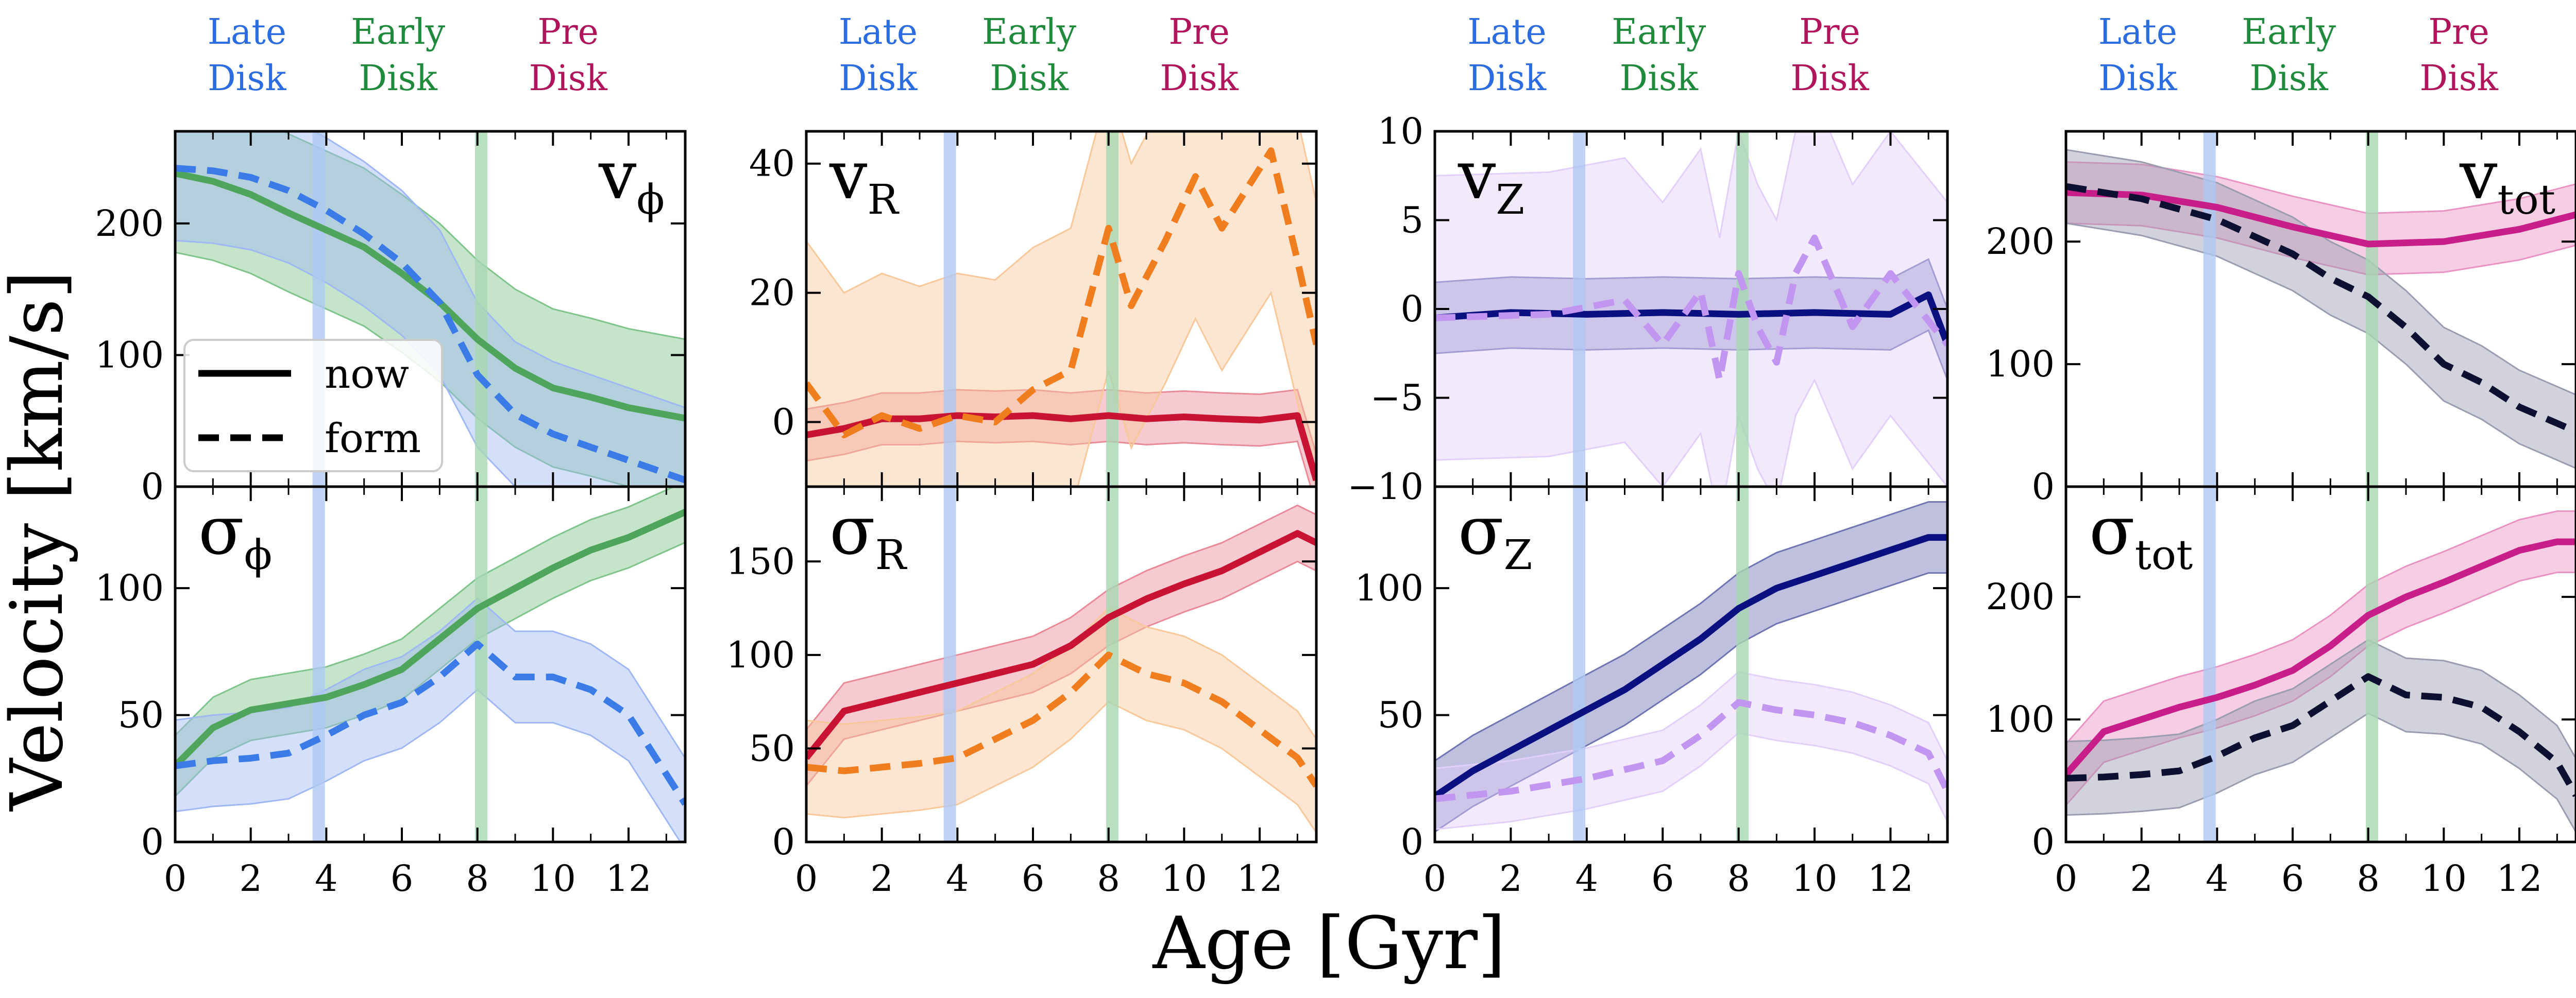 This screenshot has height=998, width=2576. I want to click on xtick-label-sigma_R: 6, so click(1033, 878).